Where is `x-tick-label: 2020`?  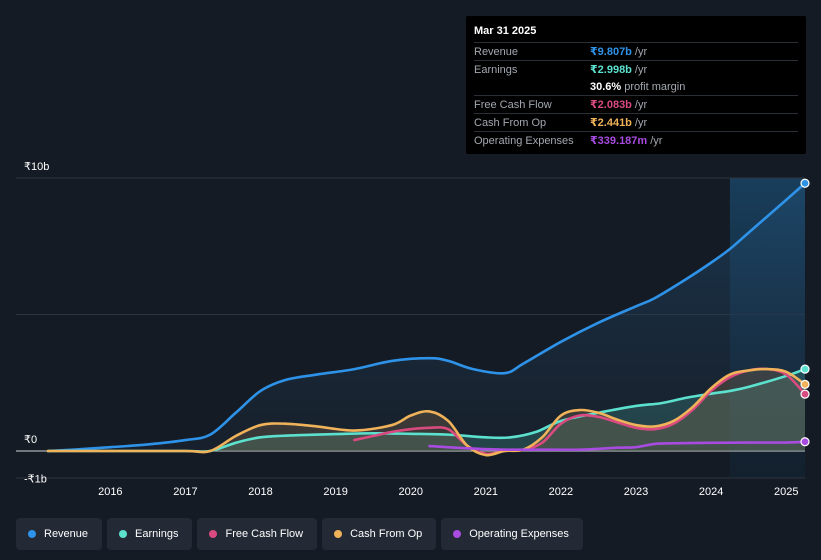
x-tick-label: 2020 is located at coordinates (410, 492).